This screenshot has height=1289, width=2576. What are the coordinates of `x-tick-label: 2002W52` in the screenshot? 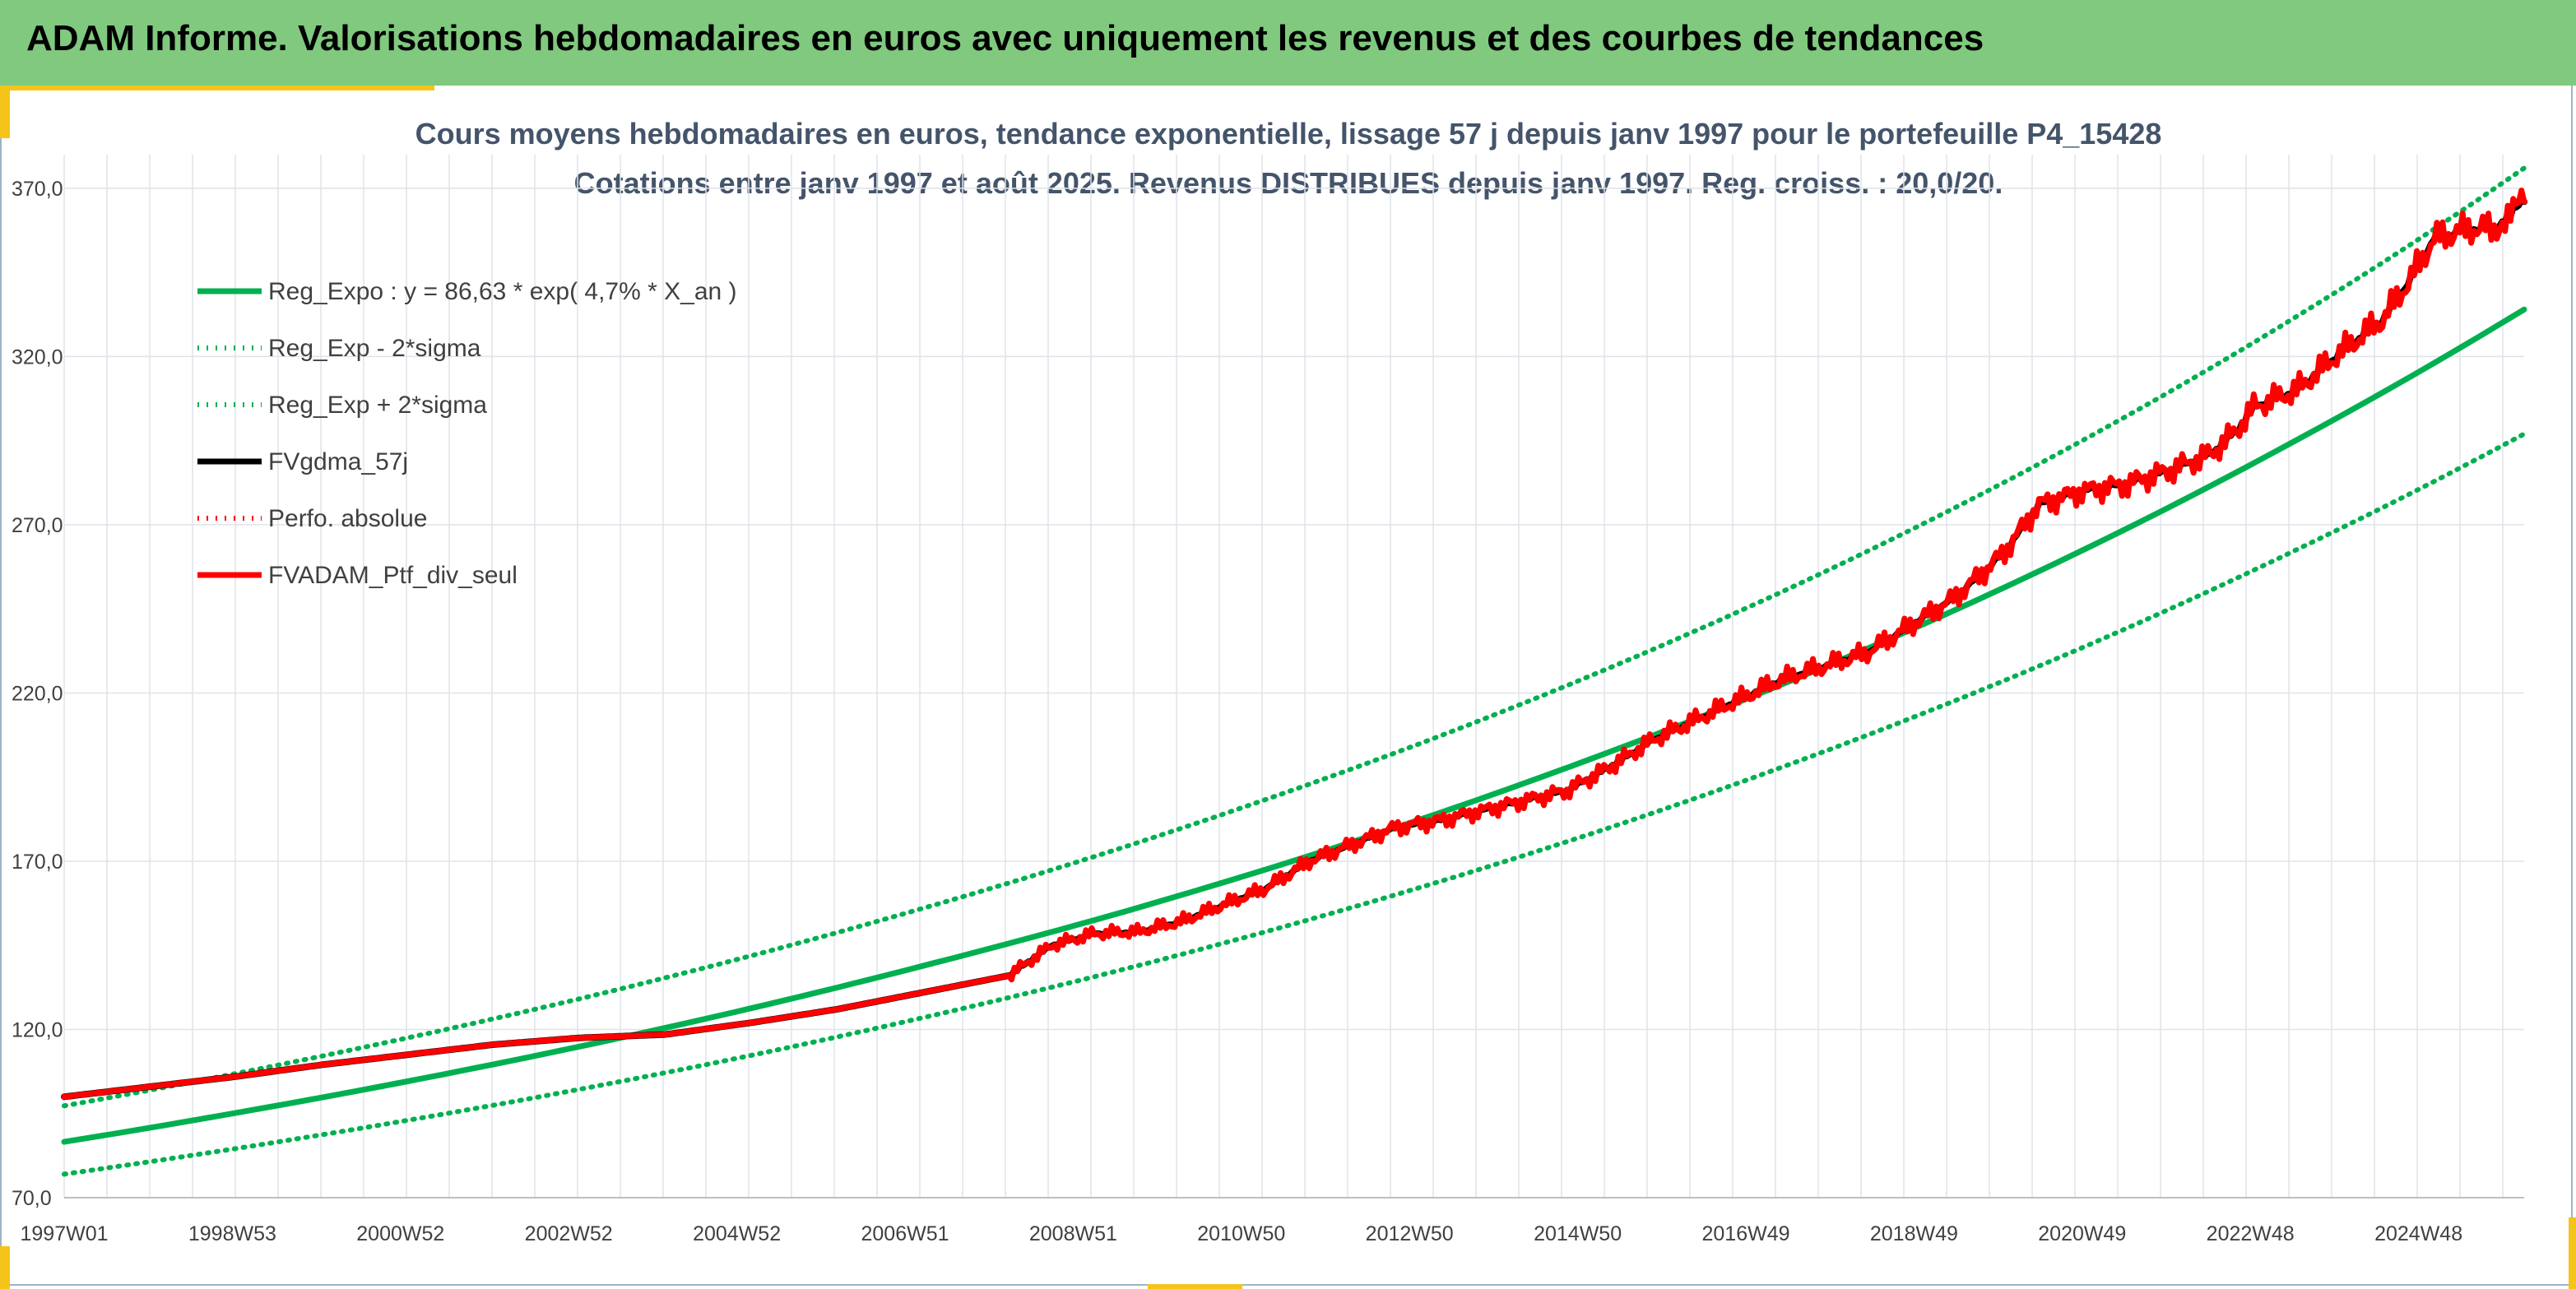 It's located at (569, 1233).